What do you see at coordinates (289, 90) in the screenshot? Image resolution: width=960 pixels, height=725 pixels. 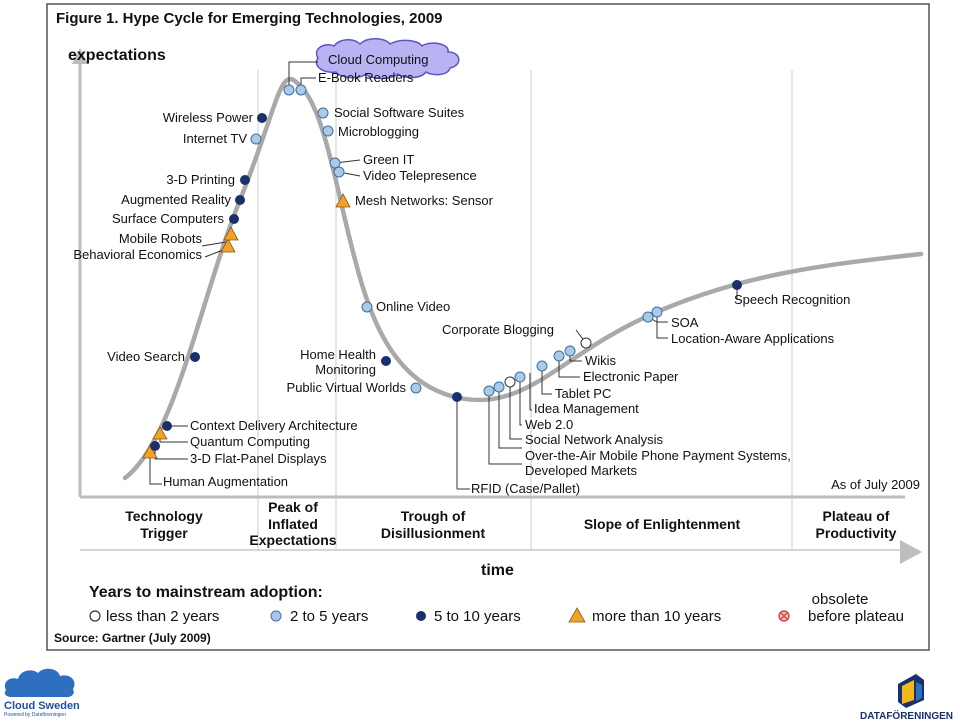 I see `cloud-computing-marker` at bounding box center [289, 90].